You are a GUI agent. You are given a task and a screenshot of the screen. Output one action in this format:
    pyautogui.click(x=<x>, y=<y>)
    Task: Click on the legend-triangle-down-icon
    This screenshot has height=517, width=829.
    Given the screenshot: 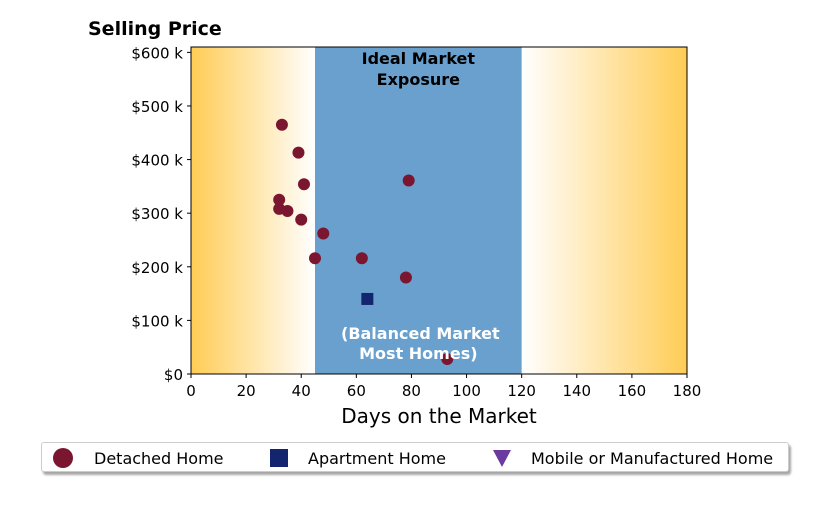 What is the action you would take?
    pyautogui.click(x=502, y=458)
    